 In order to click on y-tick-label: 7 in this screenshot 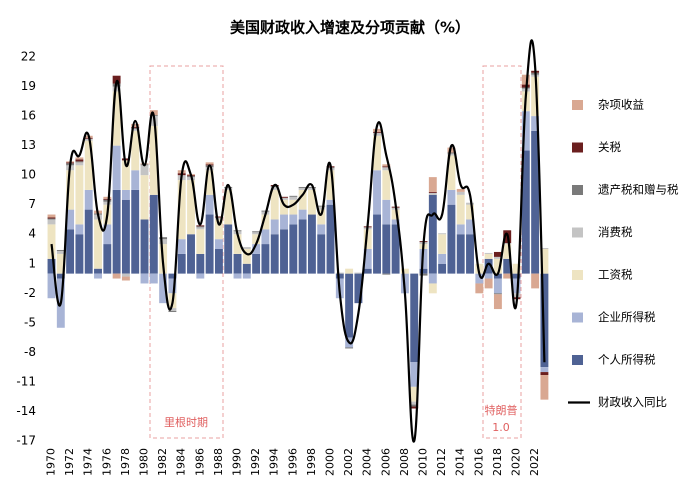, I will do `click(32, 204)`.